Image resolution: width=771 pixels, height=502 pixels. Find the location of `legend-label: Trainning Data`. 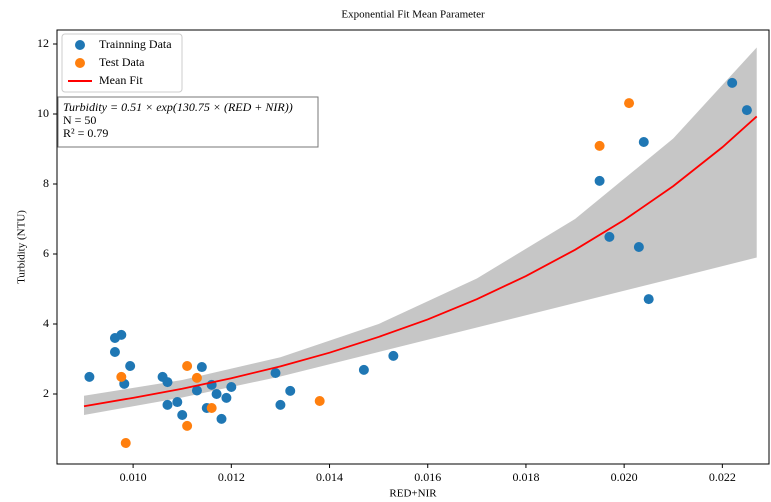

legend-label: Trainning Data is located at coordinates (135, 44).